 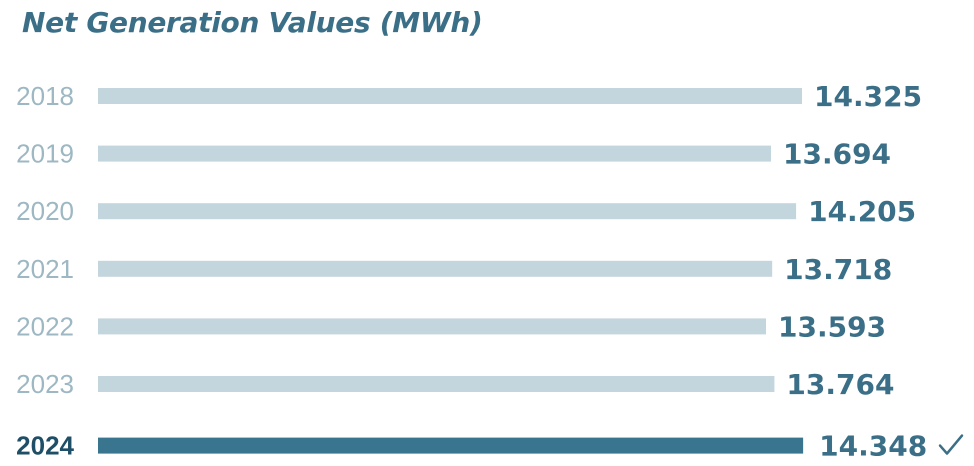 I want to click on chart-title: Net Generation Values (MWh), so click(x=252, y=22).